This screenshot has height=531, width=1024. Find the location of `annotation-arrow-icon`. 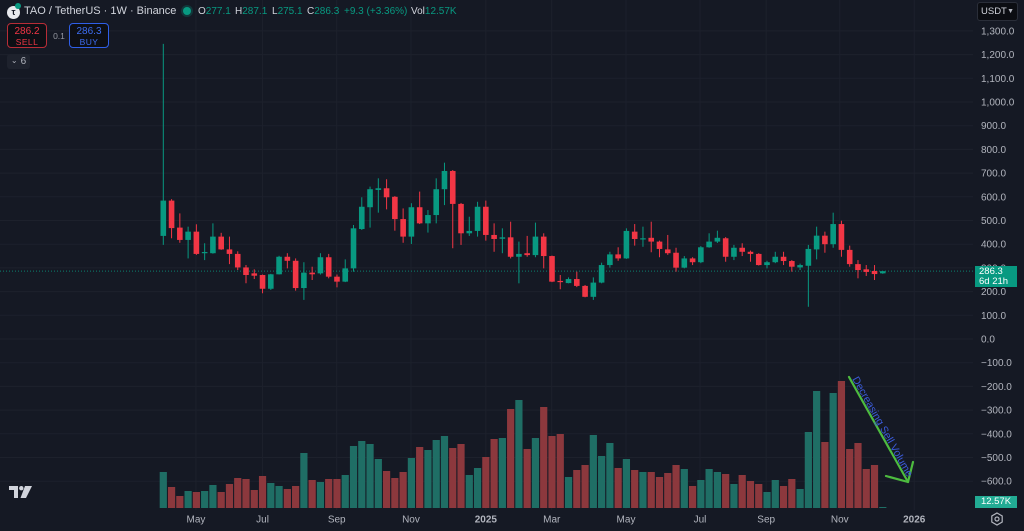

annotation-arrow-icon is located at coordinates (878, 429).